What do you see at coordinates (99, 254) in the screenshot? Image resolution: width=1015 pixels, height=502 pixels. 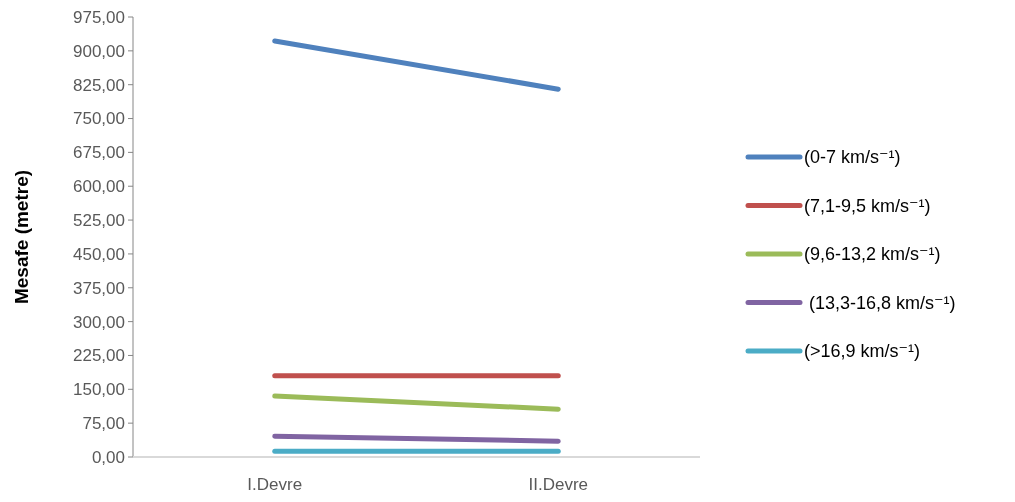 I see `y-tick-label: 450,00` at bounding box center [99, 254].